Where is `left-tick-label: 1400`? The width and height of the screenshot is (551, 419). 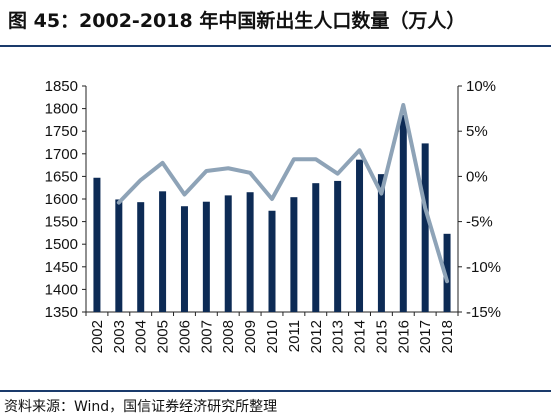 left-tick-label: 1400 is located at coordinates (61, 289).